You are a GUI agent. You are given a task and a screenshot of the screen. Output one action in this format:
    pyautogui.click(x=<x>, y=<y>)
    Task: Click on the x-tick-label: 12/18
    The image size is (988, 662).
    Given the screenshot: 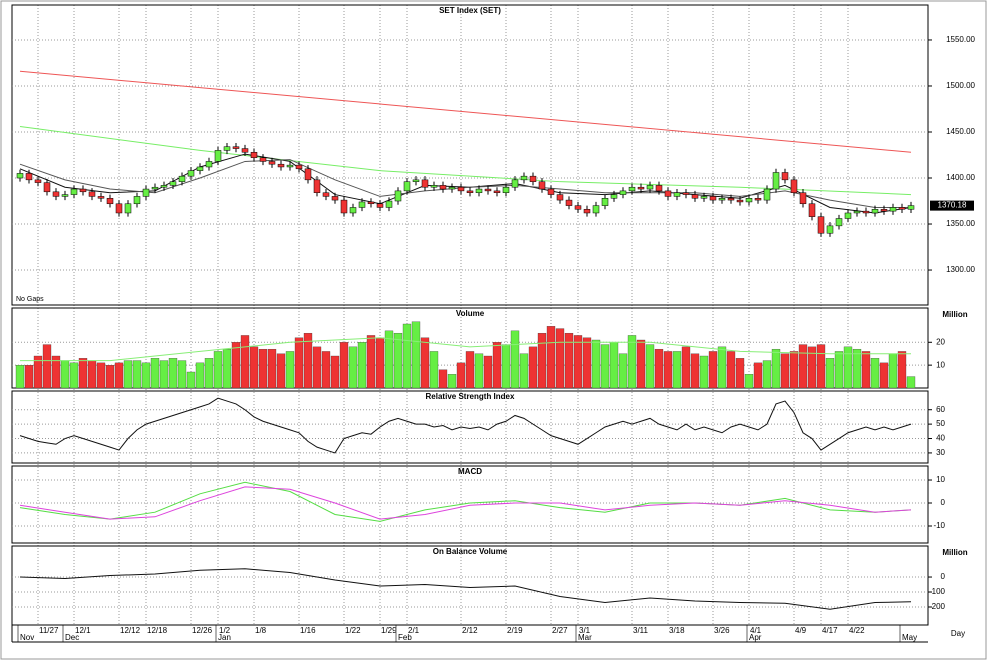 What is the action you would take?
    pyautogui.click(x=157, y=630)
    